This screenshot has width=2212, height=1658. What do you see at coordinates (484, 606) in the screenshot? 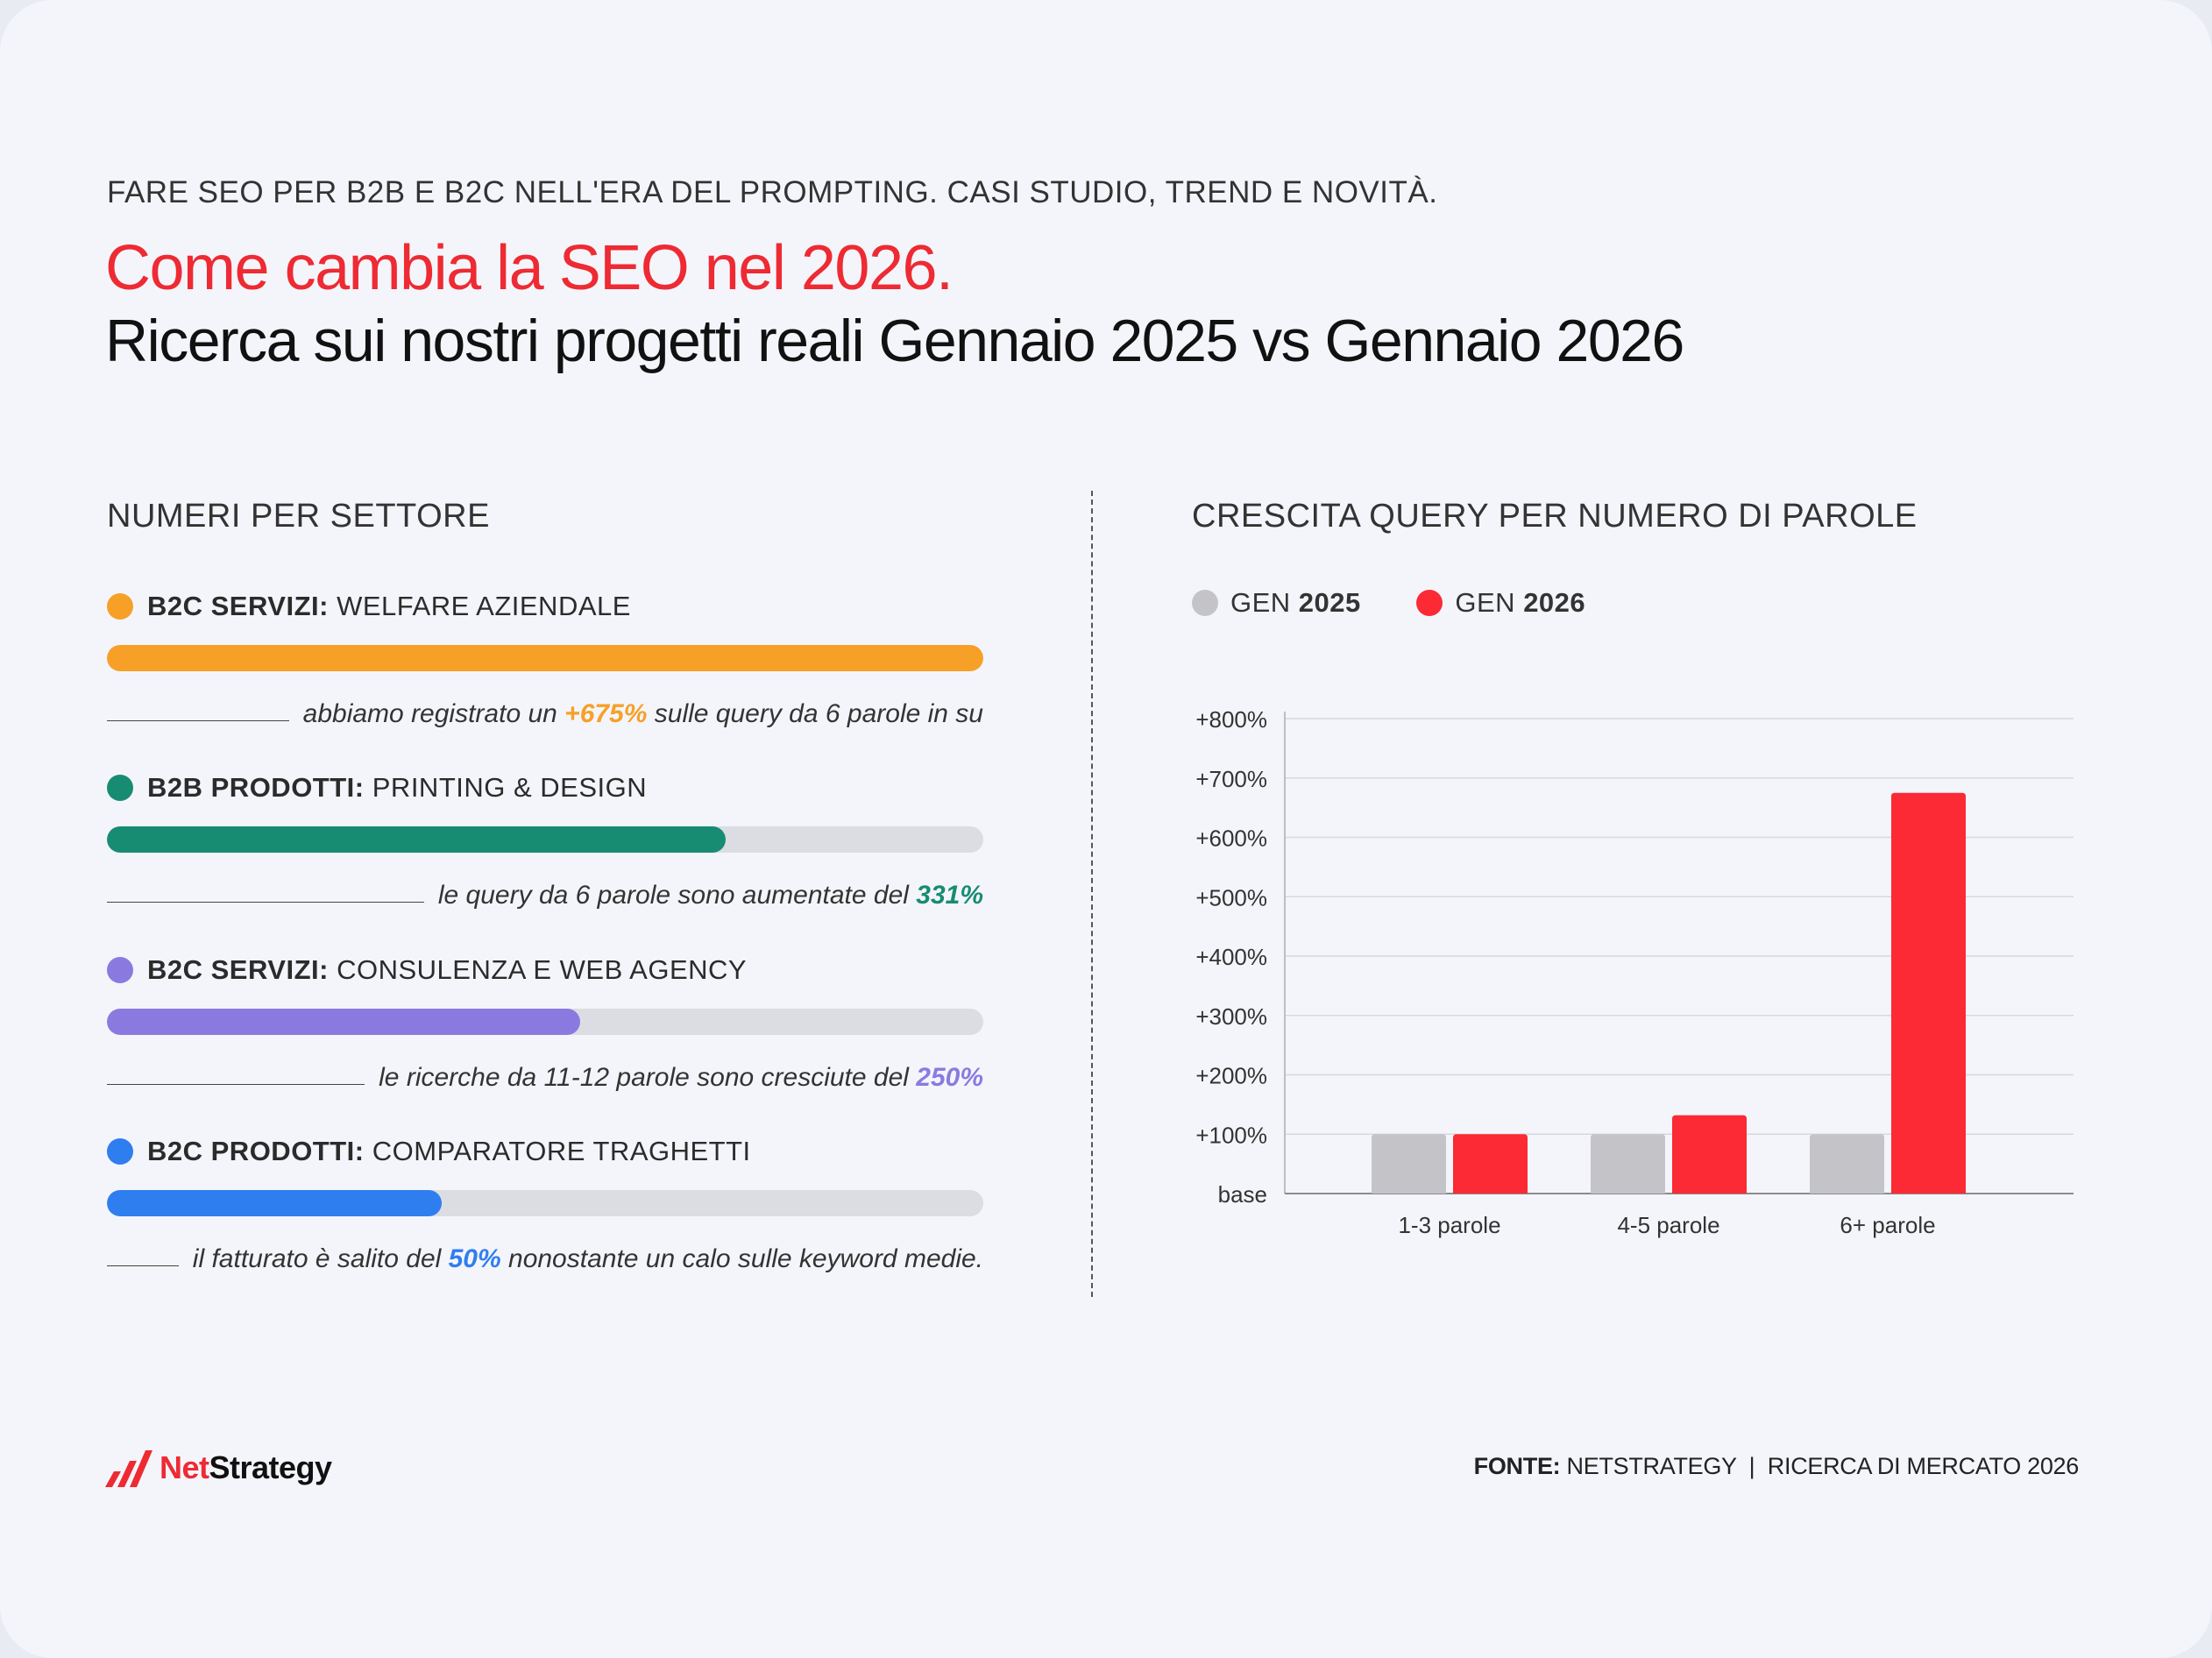
I see `sector-name: WELFARE AZIENDALE` at bounding box center [484, 606].